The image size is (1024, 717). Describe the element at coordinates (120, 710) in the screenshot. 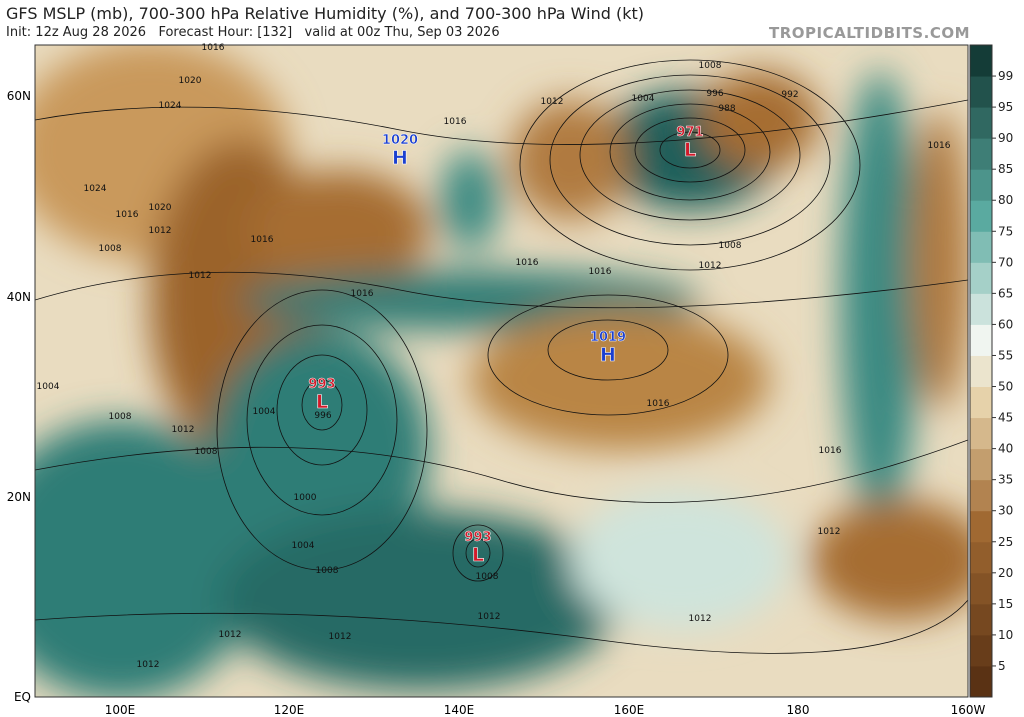

I see `lon-label: 100E` at that location.